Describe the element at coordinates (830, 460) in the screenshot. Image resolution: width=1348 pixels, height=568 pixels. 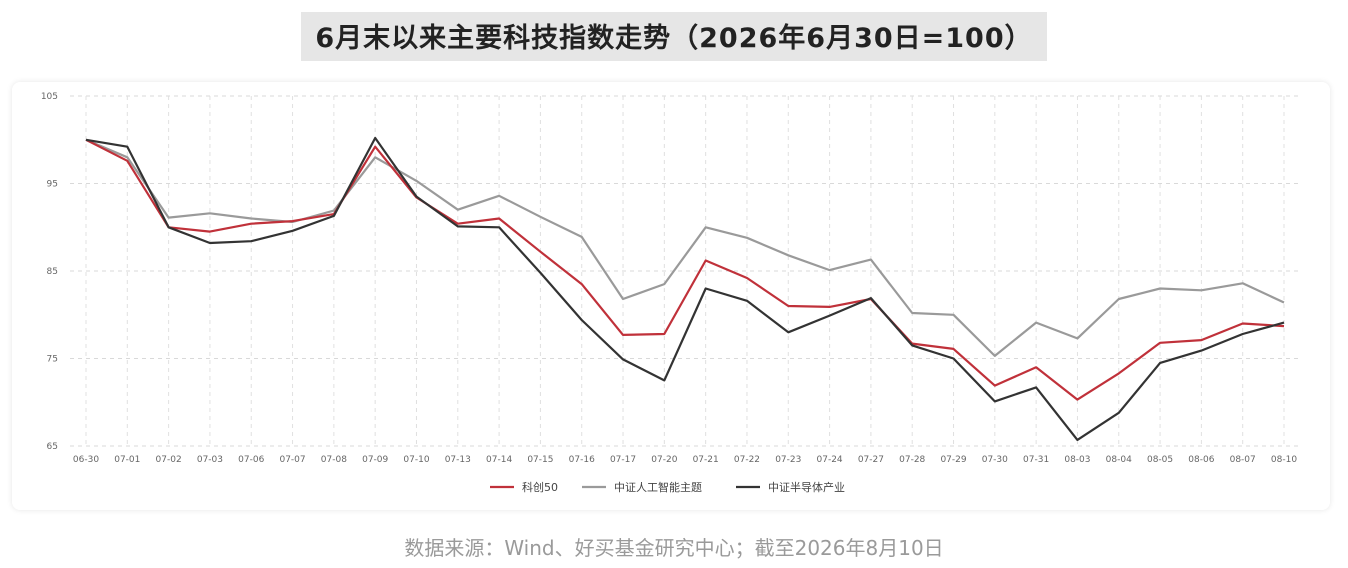
I see `x-tick-label: 07-24` at that location.